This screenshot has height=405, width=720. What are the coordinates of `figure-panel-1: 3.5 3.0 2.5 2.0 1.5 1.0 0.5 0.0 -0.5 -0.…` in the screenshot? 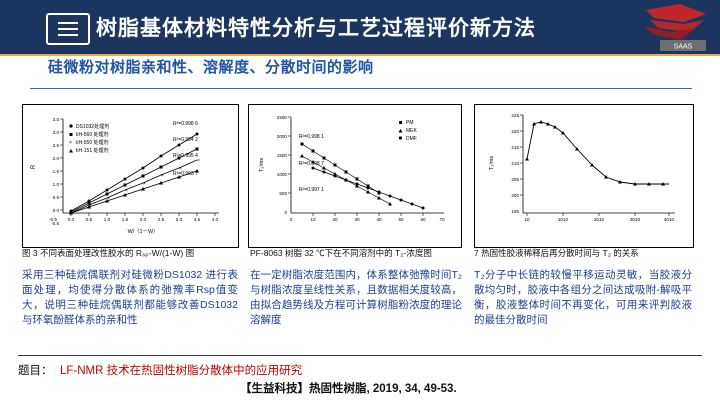 It's located at (130, 176).